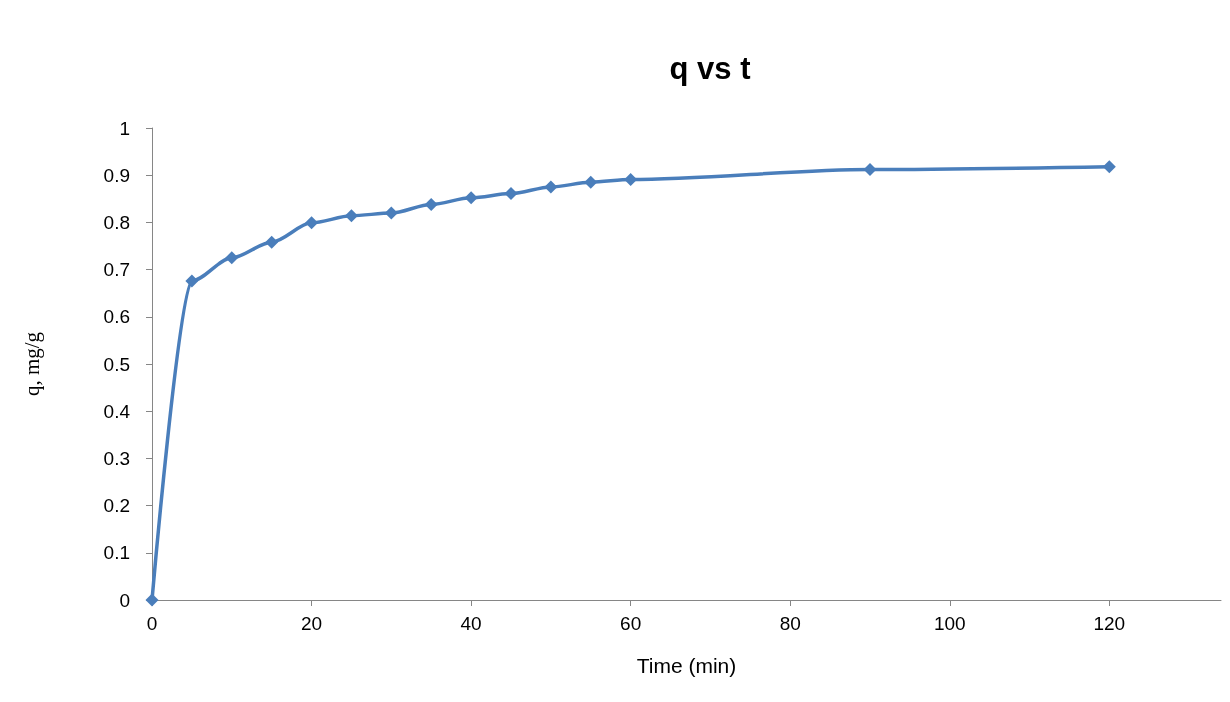 Image resolution: width=1230 pixels, height=702 pixels. What do you see at coordinates (116, 317) in the screenshot?
I see `y-tick-label: 0.6` at bounding box center [116, 317].